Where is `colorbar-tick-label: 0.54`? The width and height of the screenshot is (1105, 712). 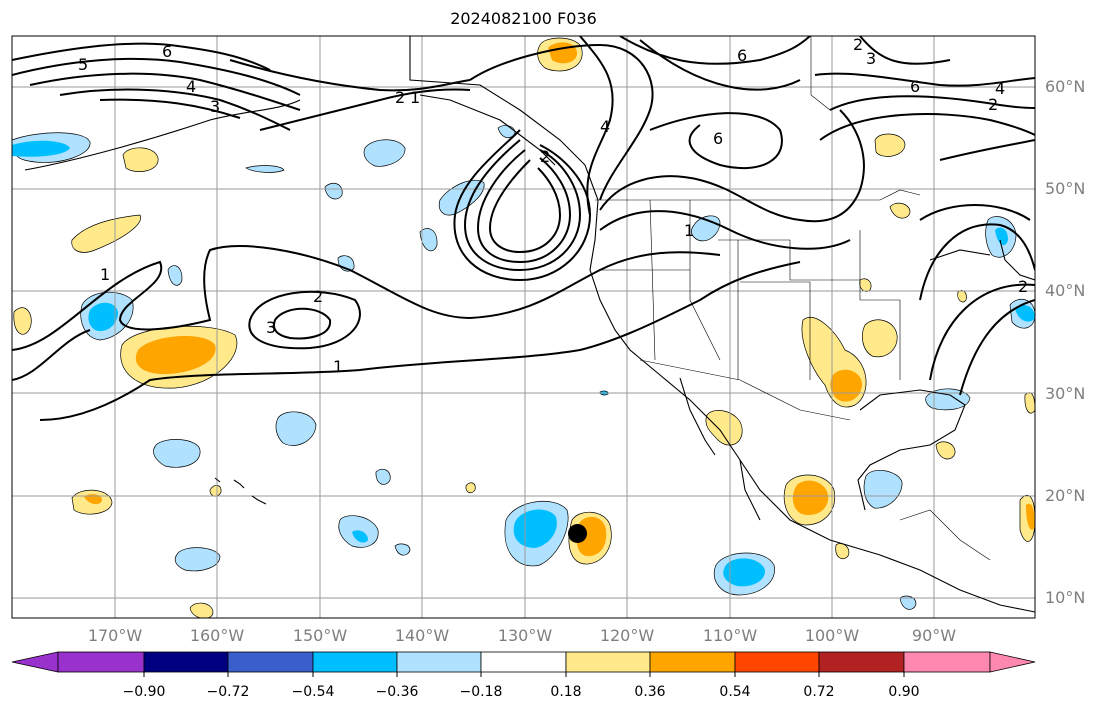 colorbar-tick-label: 0.54 is located at coordinates (735, 692).